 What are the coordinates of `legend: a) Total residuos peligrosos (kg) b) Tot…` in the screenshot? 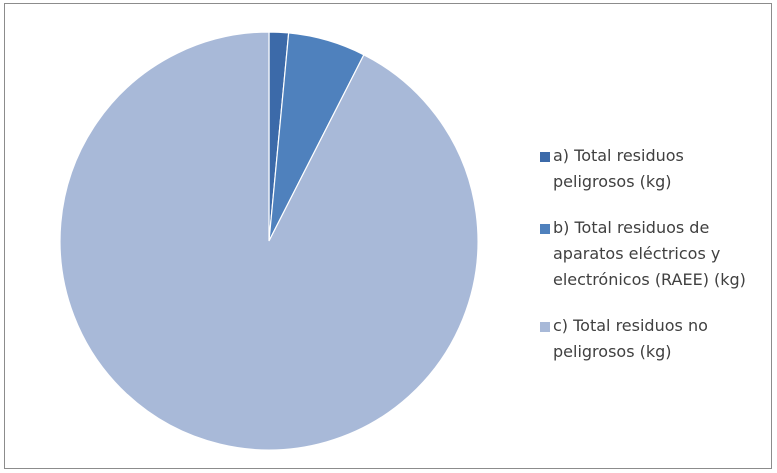 It's located at (652, 254).